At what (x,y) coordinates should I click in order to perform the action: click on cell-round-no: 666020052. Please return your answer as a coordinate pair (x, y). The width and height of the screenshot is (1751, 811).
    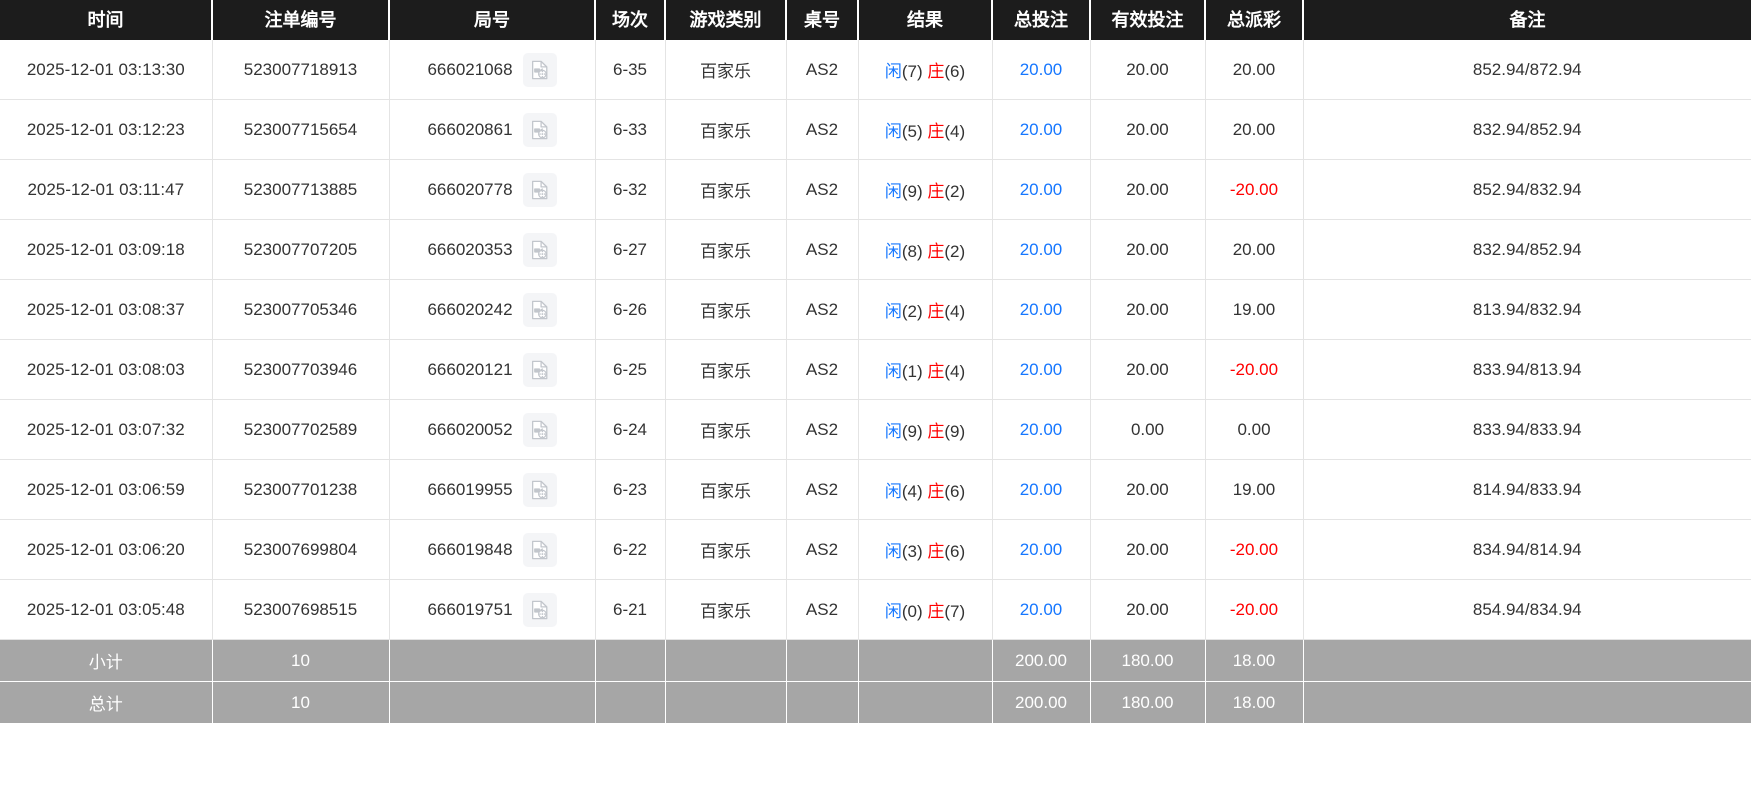
    Looking at the image, I should click on (492, 429).